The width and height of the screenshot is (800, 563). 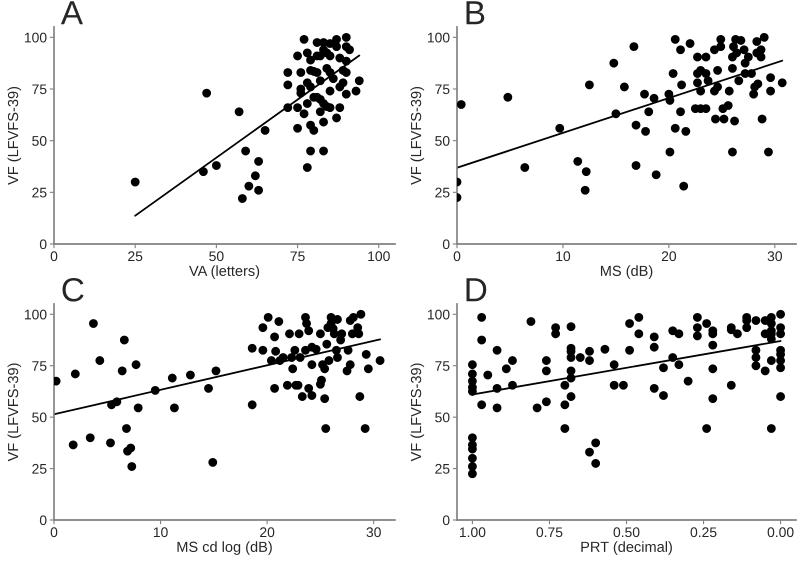 I want to click on chart-title: A, so click(x=71, y=12).